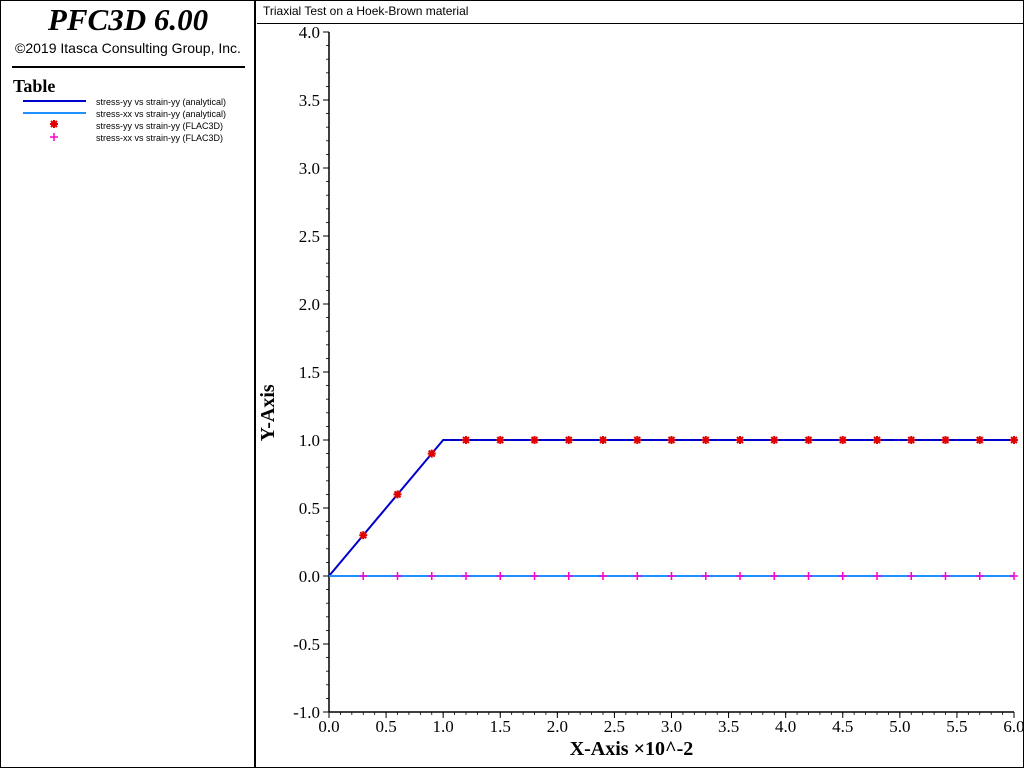 The image size is (1024, 768). What do you see at coordinates (309, 372) in the screenshot?
I see `y-tick-label: 1.5` at bounding box center [309, 372].